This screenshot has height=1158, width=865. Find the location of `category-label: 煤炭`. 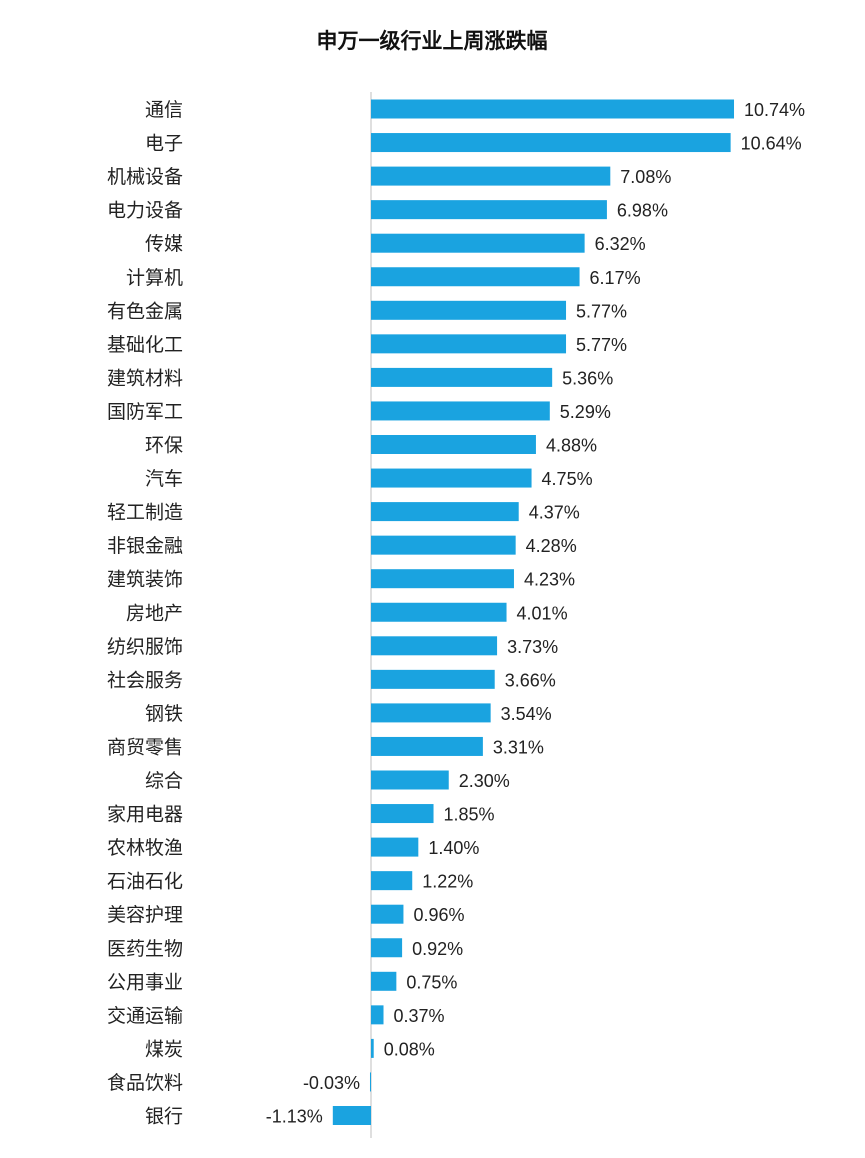

category-label: 煤炭 is located at coordinates (164, 1049).